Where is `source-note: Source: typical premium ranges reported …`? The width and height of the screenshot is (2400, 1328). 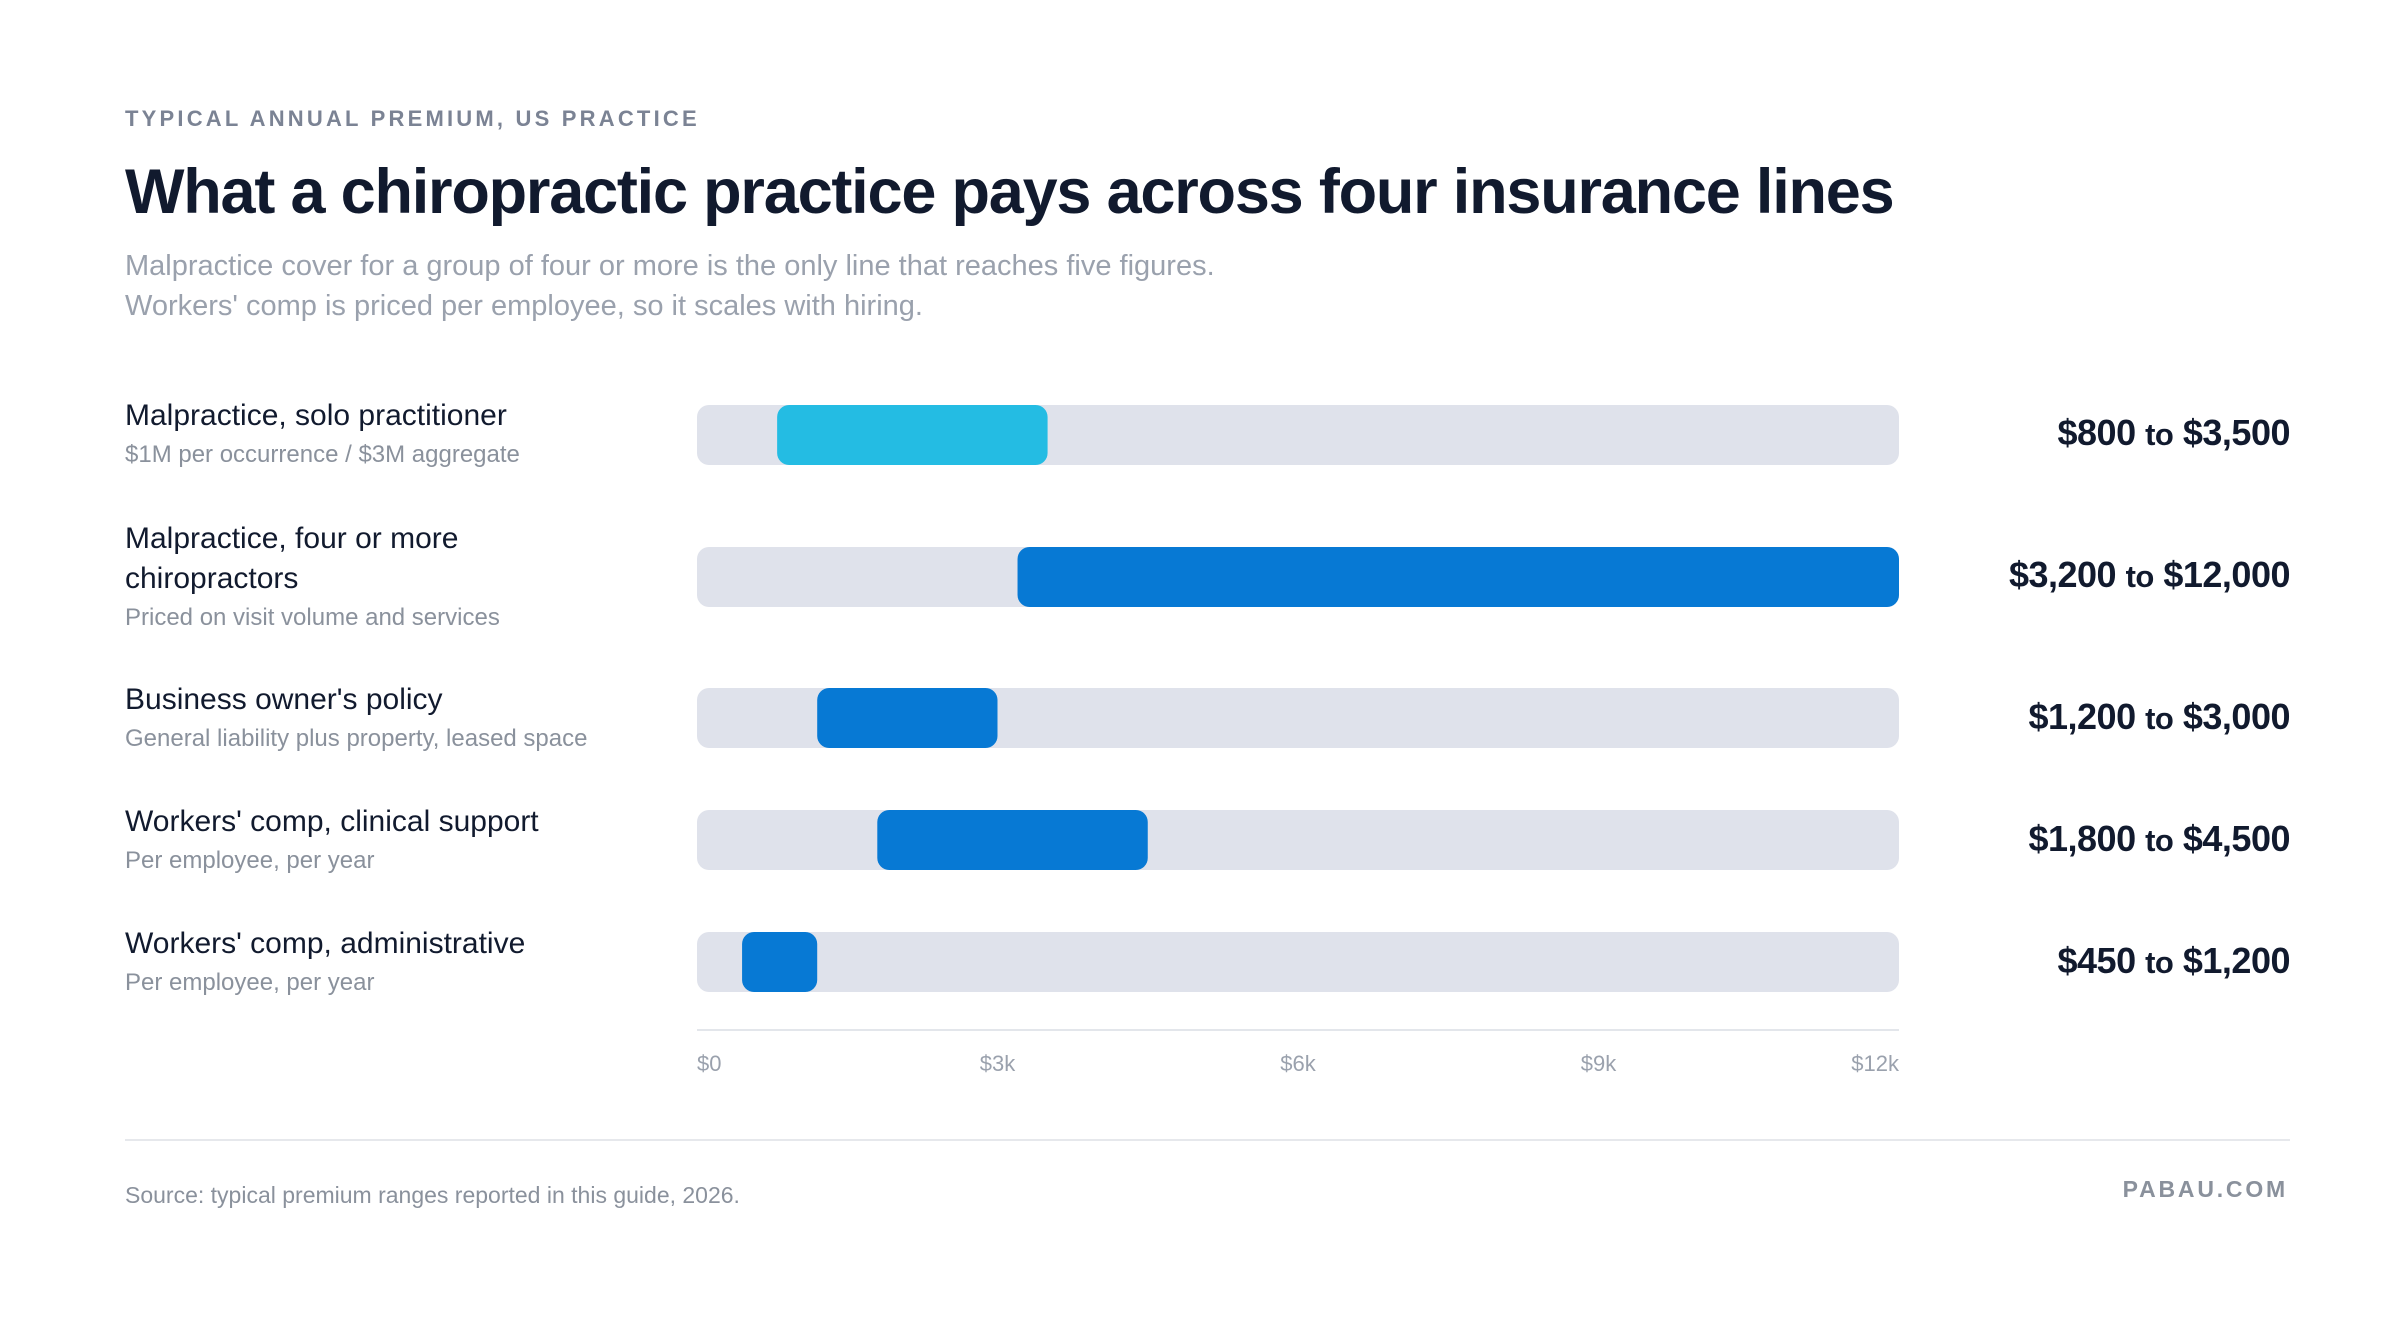
source-note: Source: typical premium ranges reported … is located at coordinates (432, 1195).